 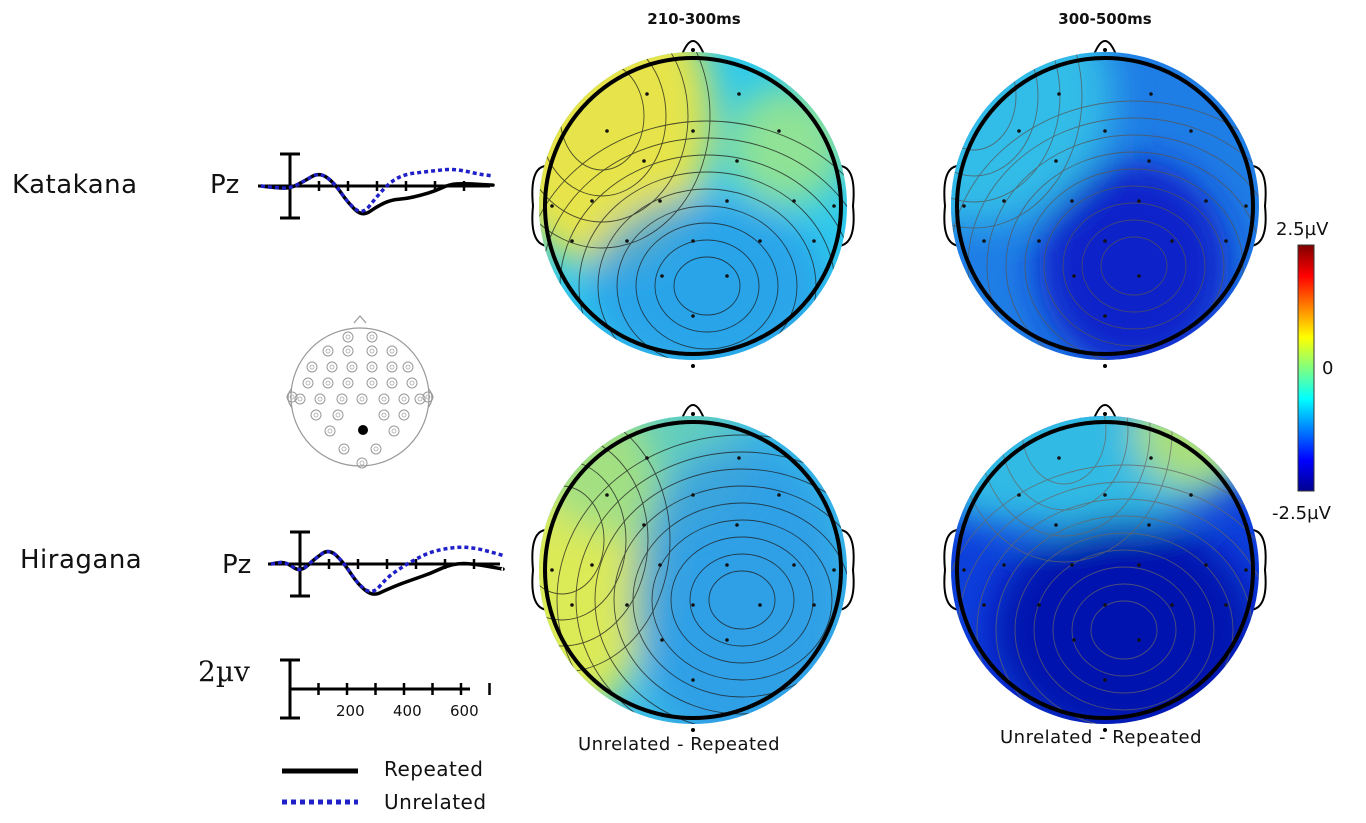 I want to click on topomap-left-ear, so click(x=540, y=205).